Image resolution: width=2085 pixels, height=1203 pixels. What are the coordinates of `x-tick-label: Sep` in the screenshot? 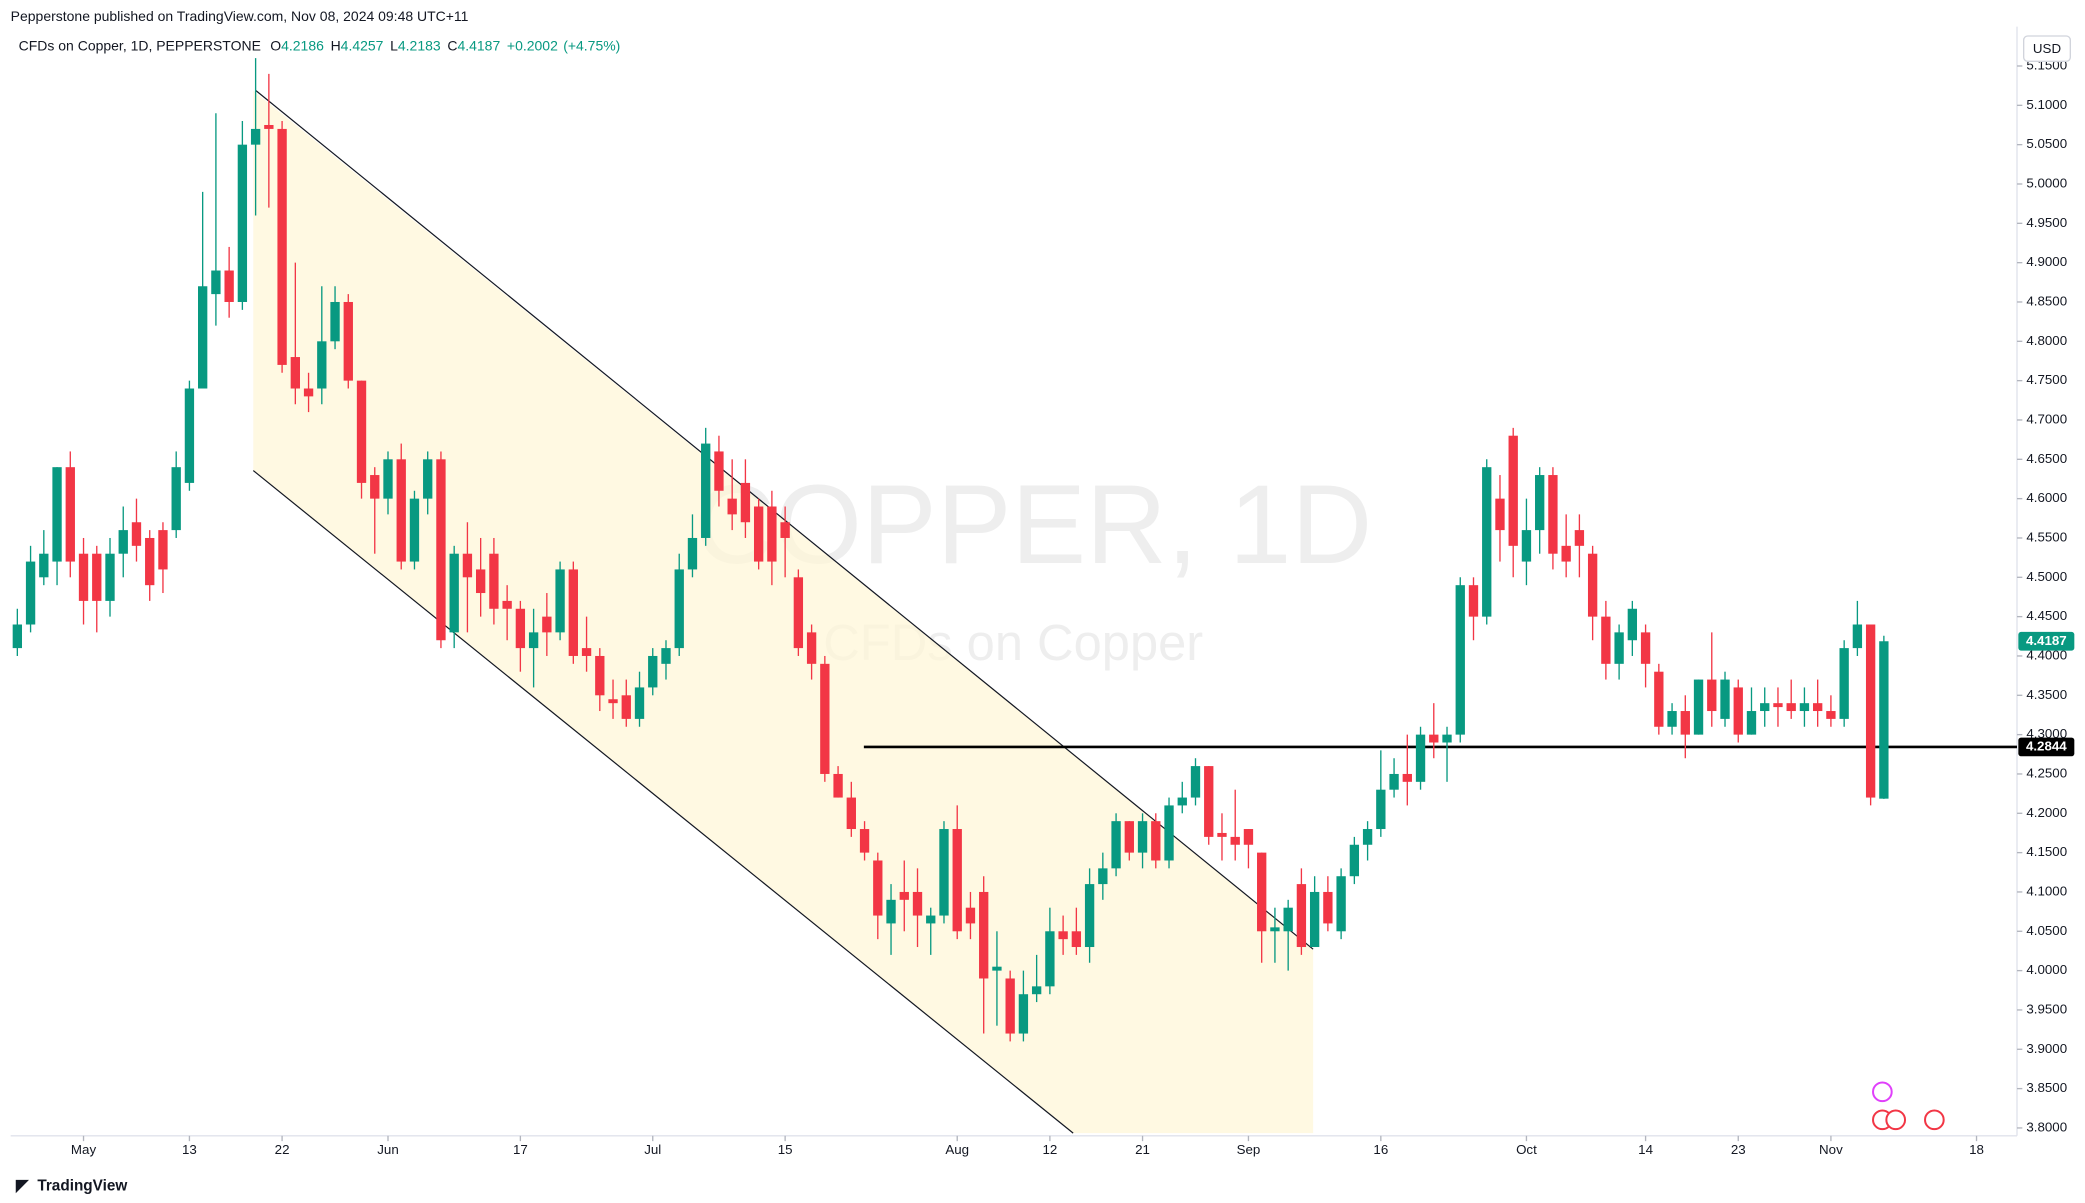 It's located at (1249, 1149).